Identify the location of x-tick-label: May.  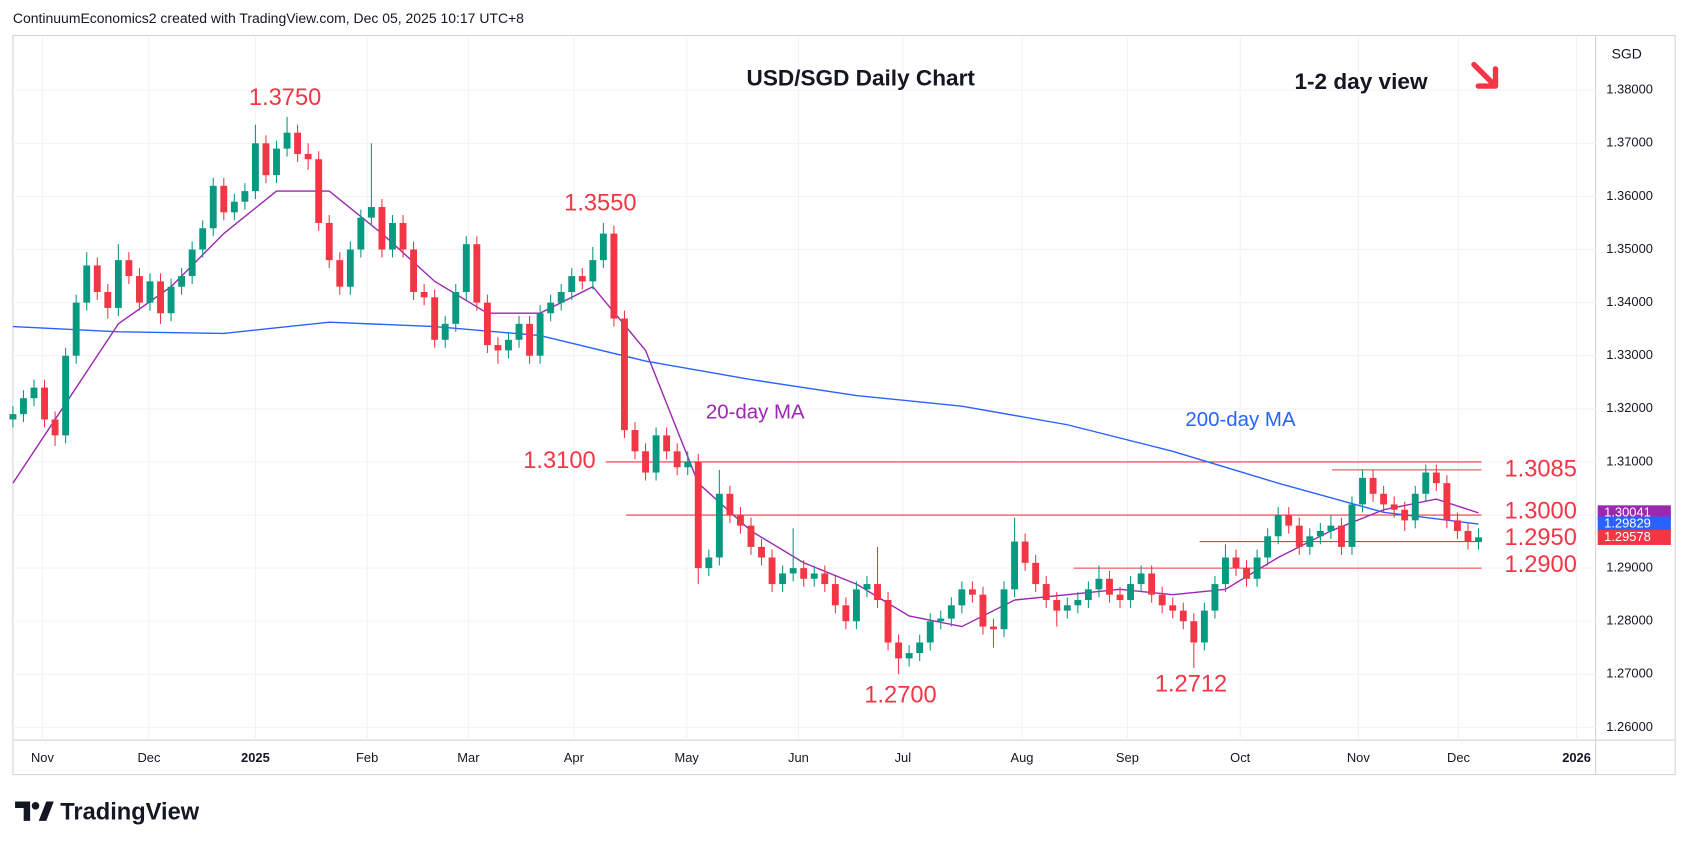
(686, 757).